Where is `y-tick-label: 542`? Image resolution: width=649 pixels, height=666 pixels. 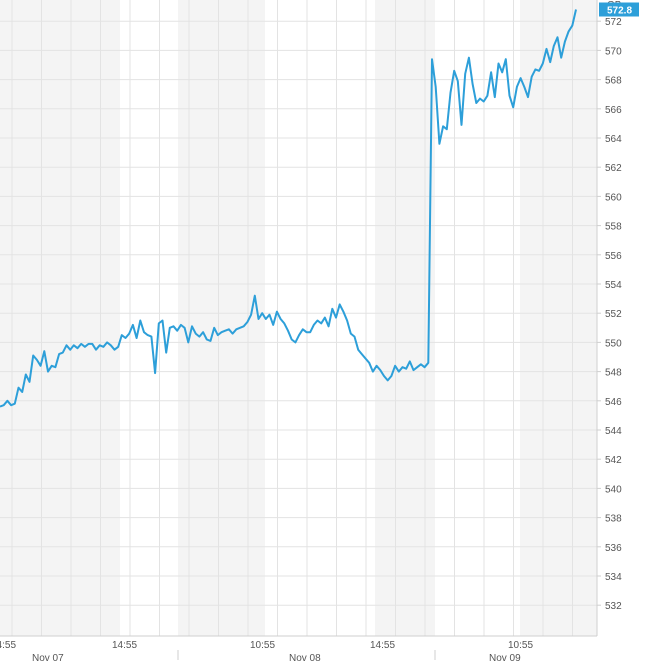 y-tick-label: 542 is located at coordinates (613, 460).